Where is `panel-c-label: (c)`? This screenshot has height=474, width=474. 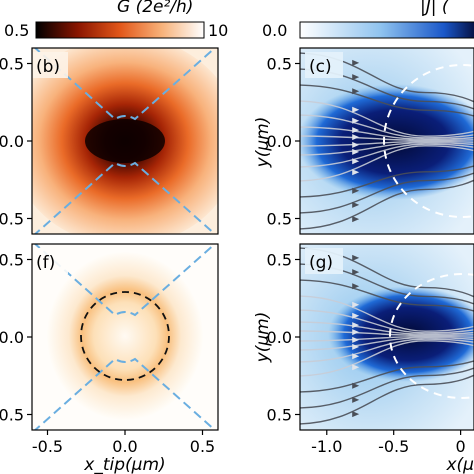 panel-c-label: (c) is located at coordinates (320, 67).